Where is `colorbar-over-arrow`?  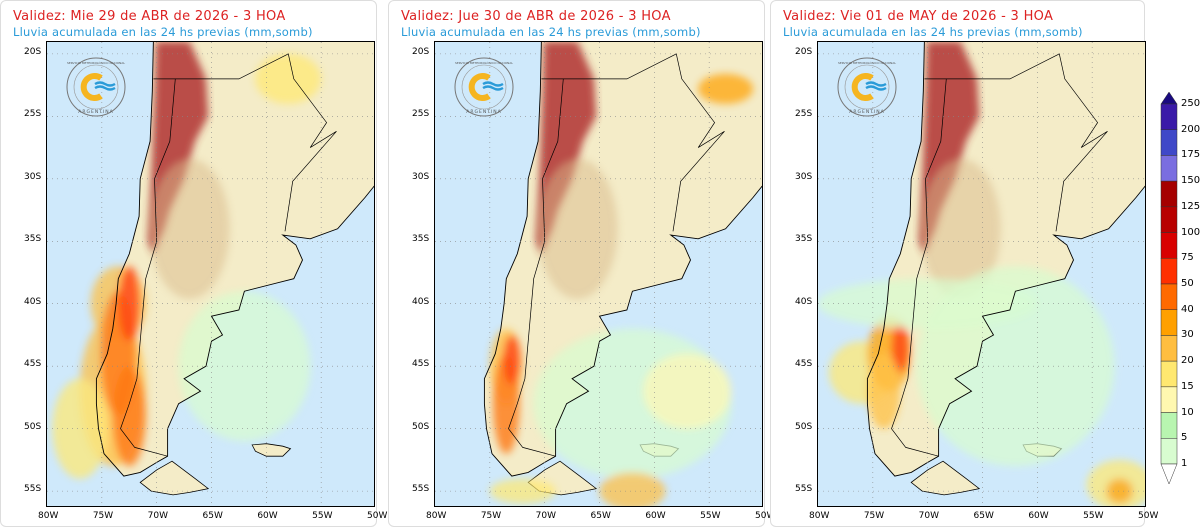
colorbar-over-arrow is located at coordinates (1169, 98).